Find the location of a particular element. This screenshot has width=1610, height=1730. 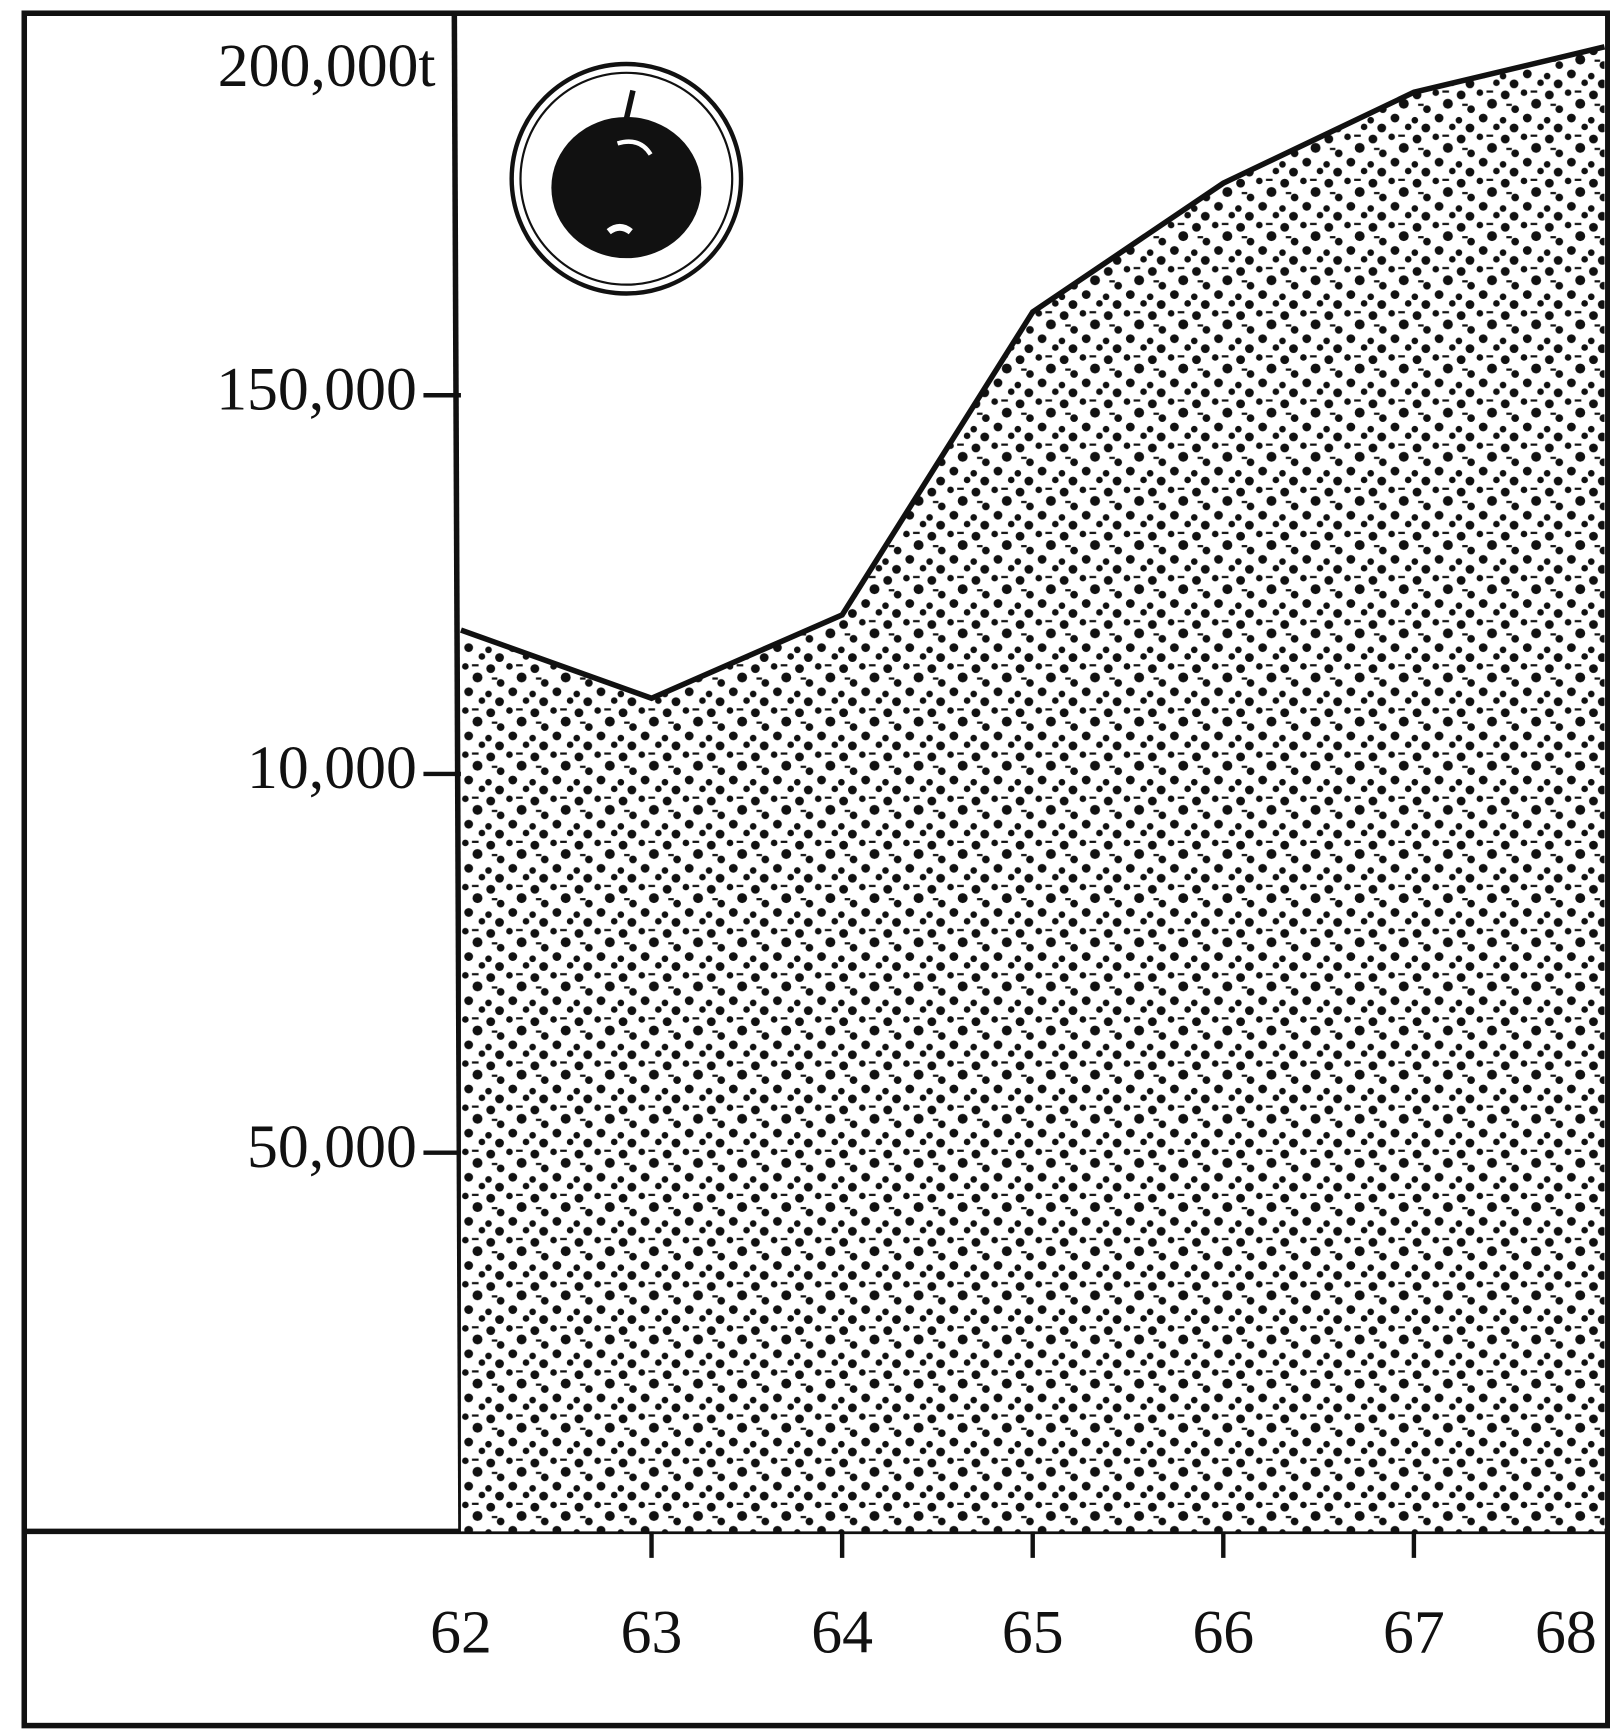

x-tick-label: 63 is located at coordinates (652, 1633).